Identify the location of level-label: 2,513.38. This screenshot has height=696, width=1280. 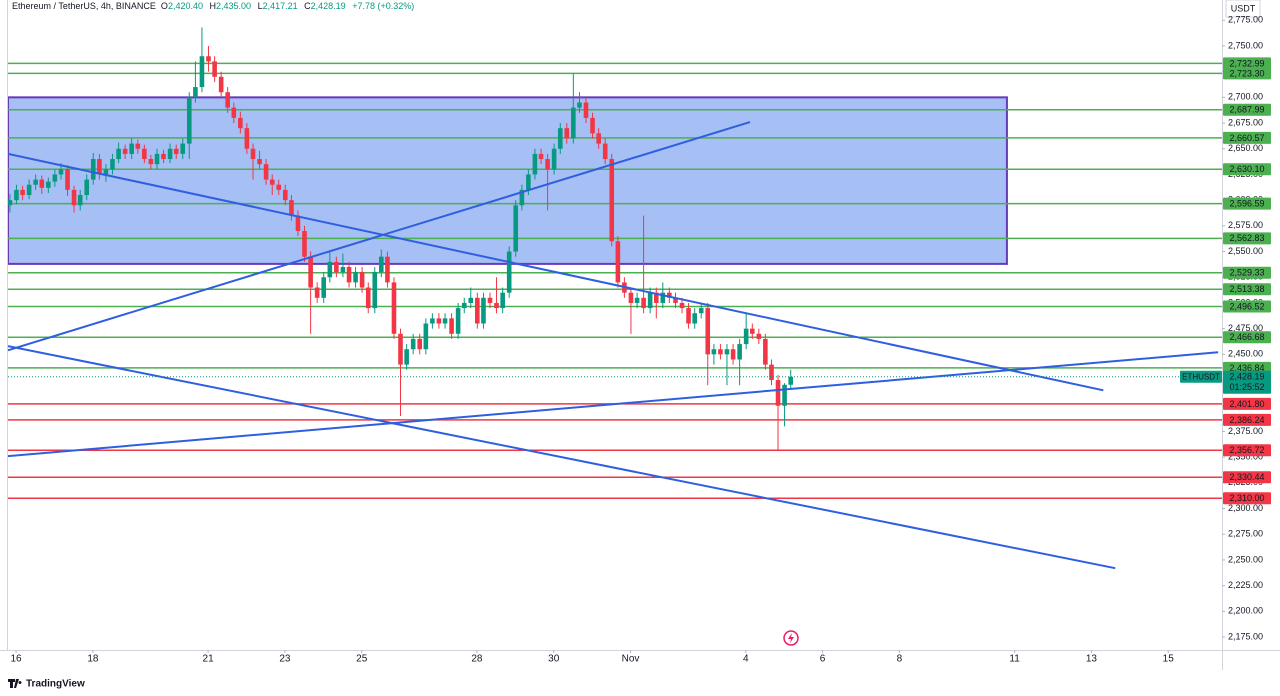
(1246, 289).